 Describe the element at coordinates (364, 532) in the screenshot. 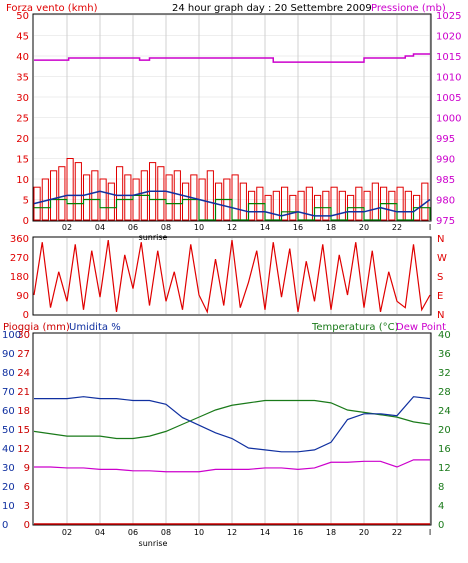

I see `humidity-x-tick-20: 20` at that location.